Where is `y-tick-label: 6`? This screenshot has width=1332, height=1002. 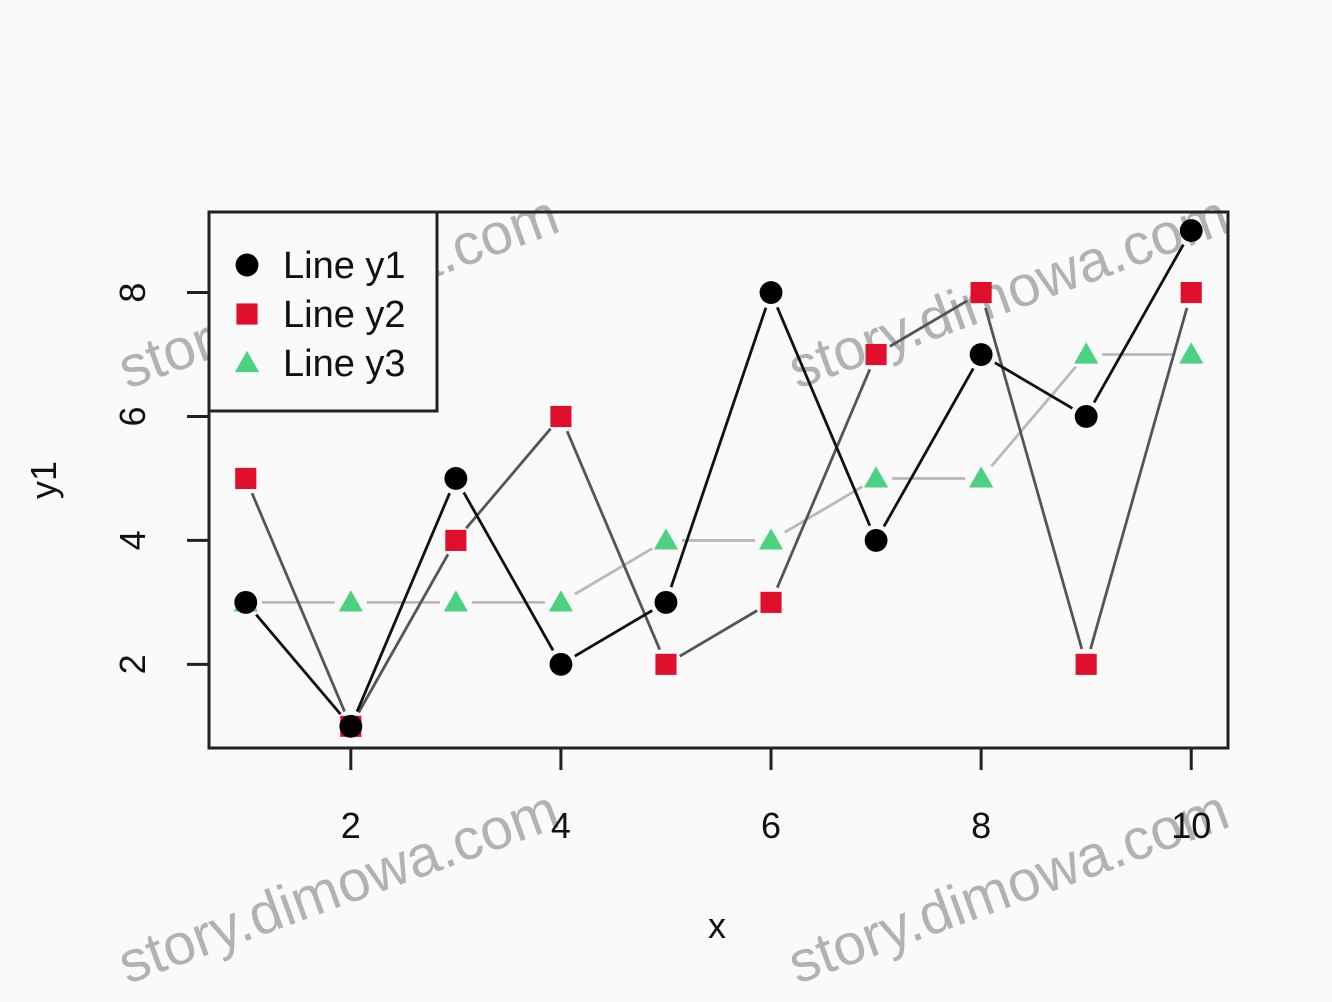
y-tick-label: 6 is located at coordinates (132, 416).